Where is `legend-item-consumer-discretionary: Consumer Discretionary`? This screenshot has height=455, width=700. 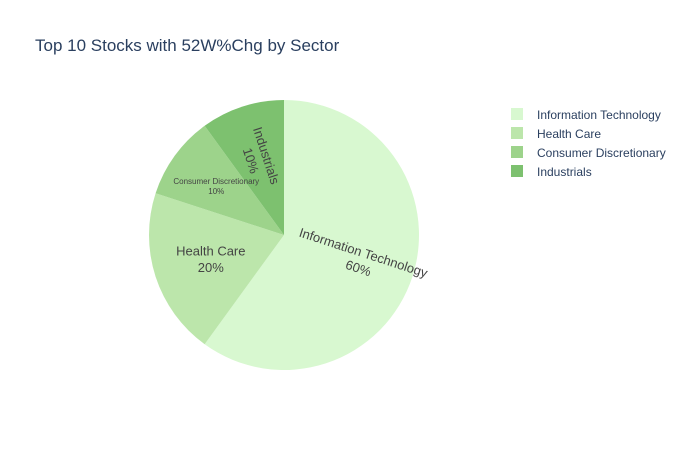 legend-item-consumer-discretionary: Consumer Discretionary is located at coordinates (588, 153).